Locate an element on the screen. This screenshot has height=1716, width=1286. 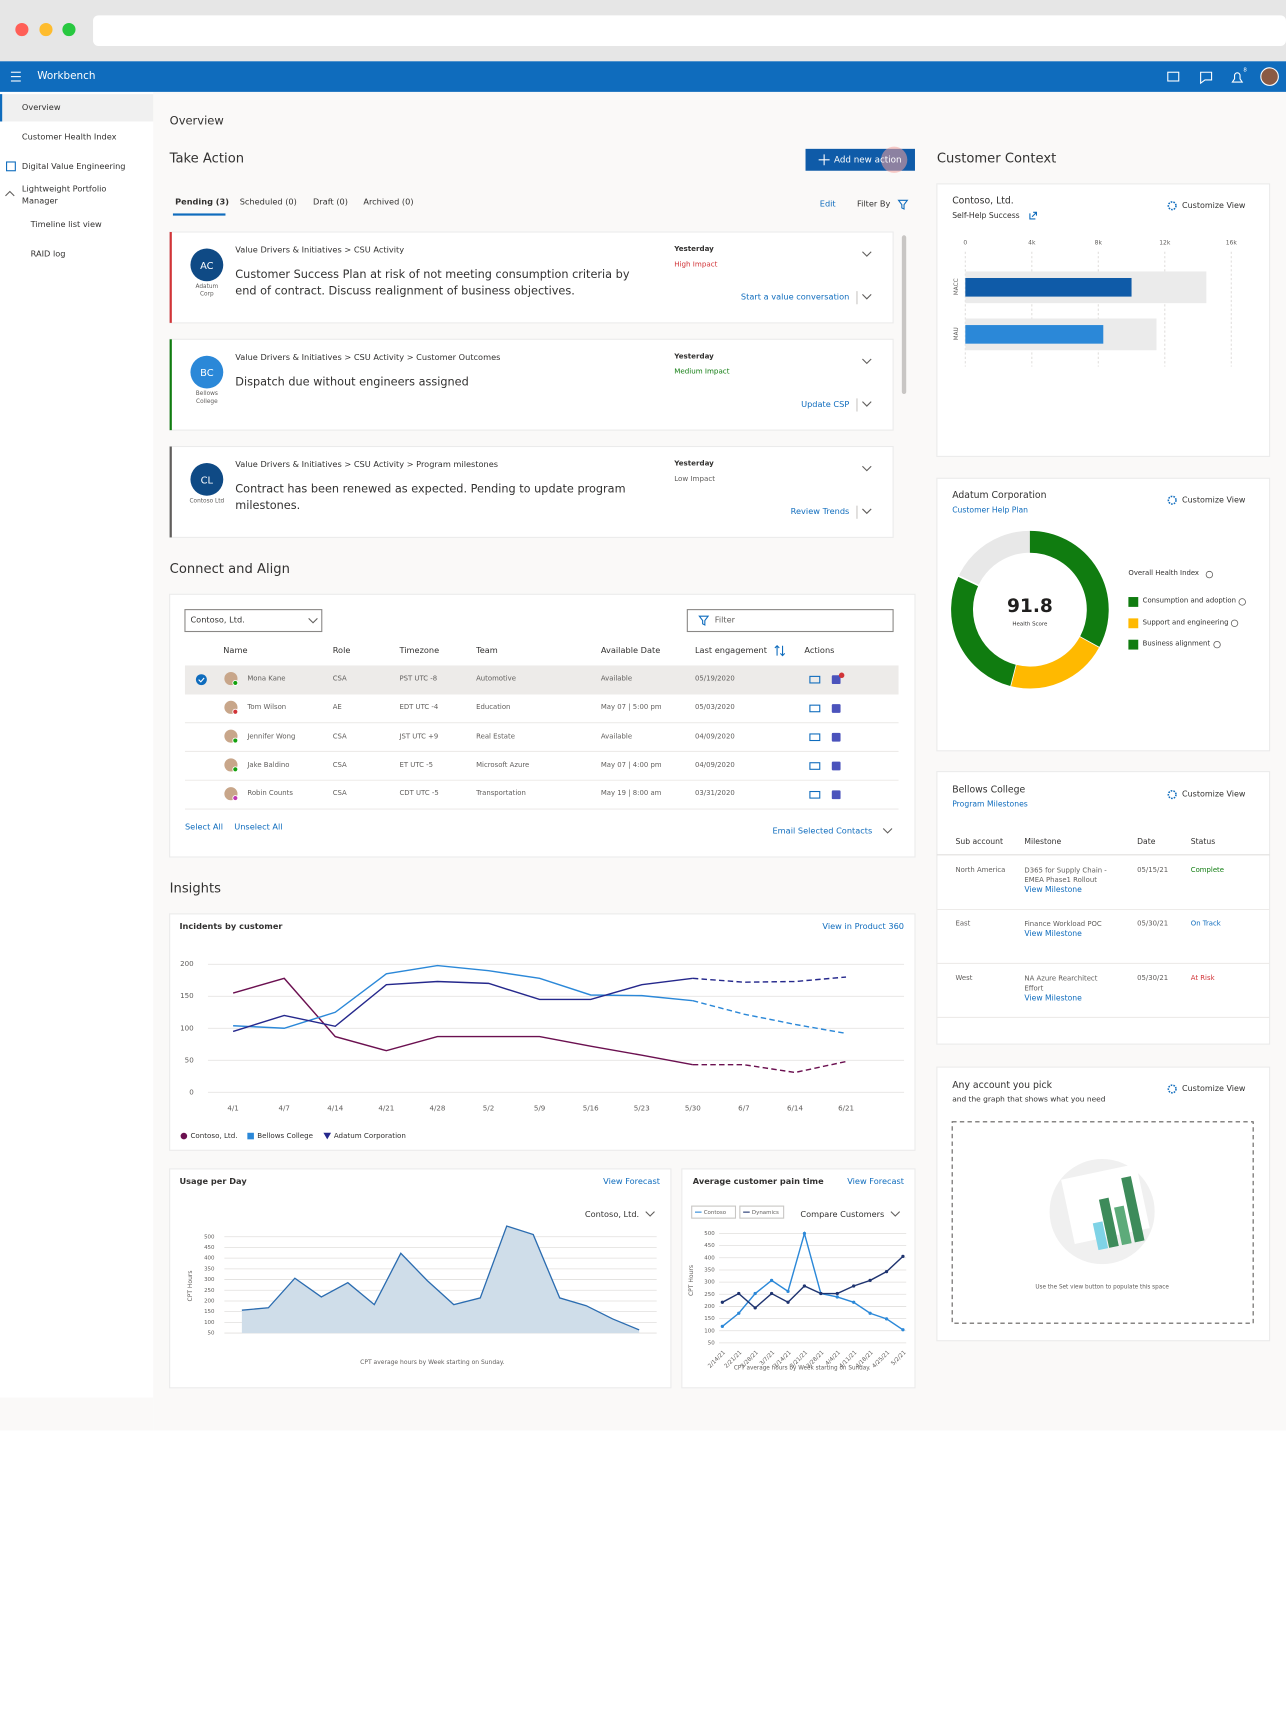
filter-button: Filter By is located at coordinates (873, 203).